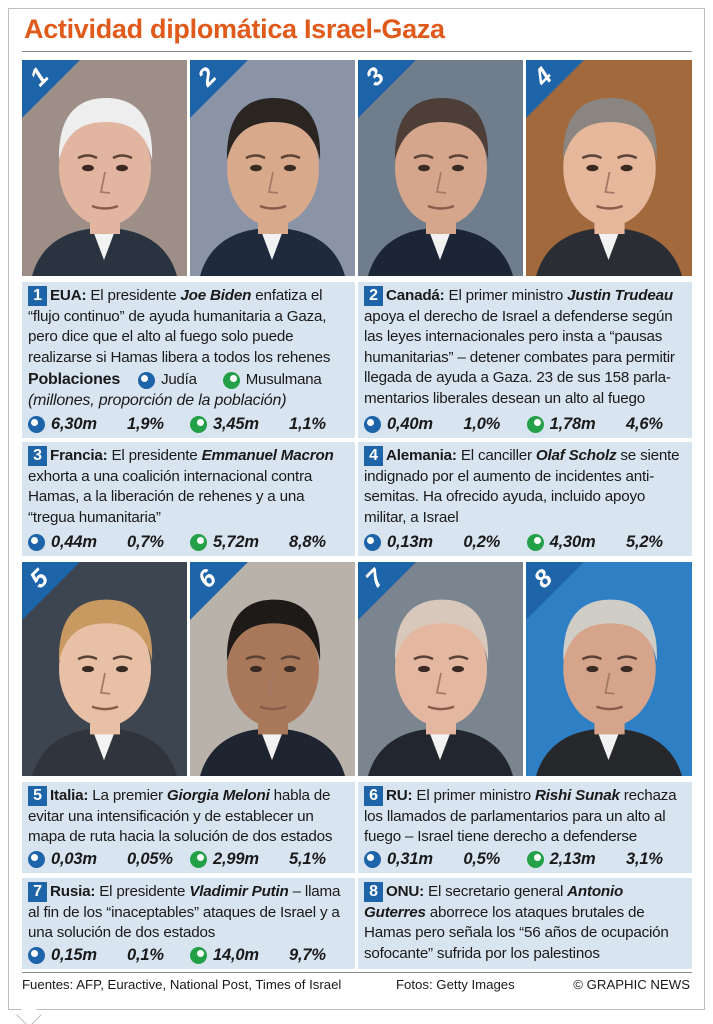 Image resolution: width=713 pixels, height=1024 pixels. Describe the element at coordinates (410, 423) in the screenshot. I see `jewish-population-millions: 0,40m` at that location.